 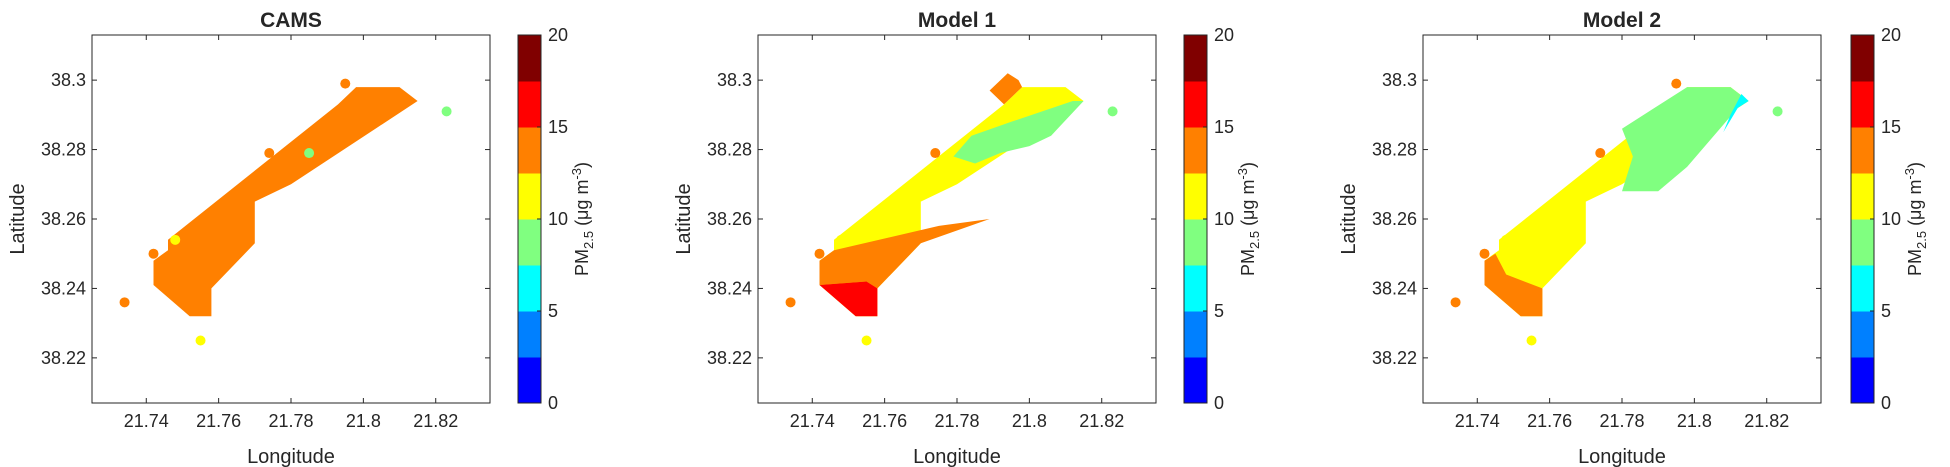 What do you see at coordinates (957, 20) in the screenshot?
I see `chart-title: Model 1` at bounding box center [957, 20].